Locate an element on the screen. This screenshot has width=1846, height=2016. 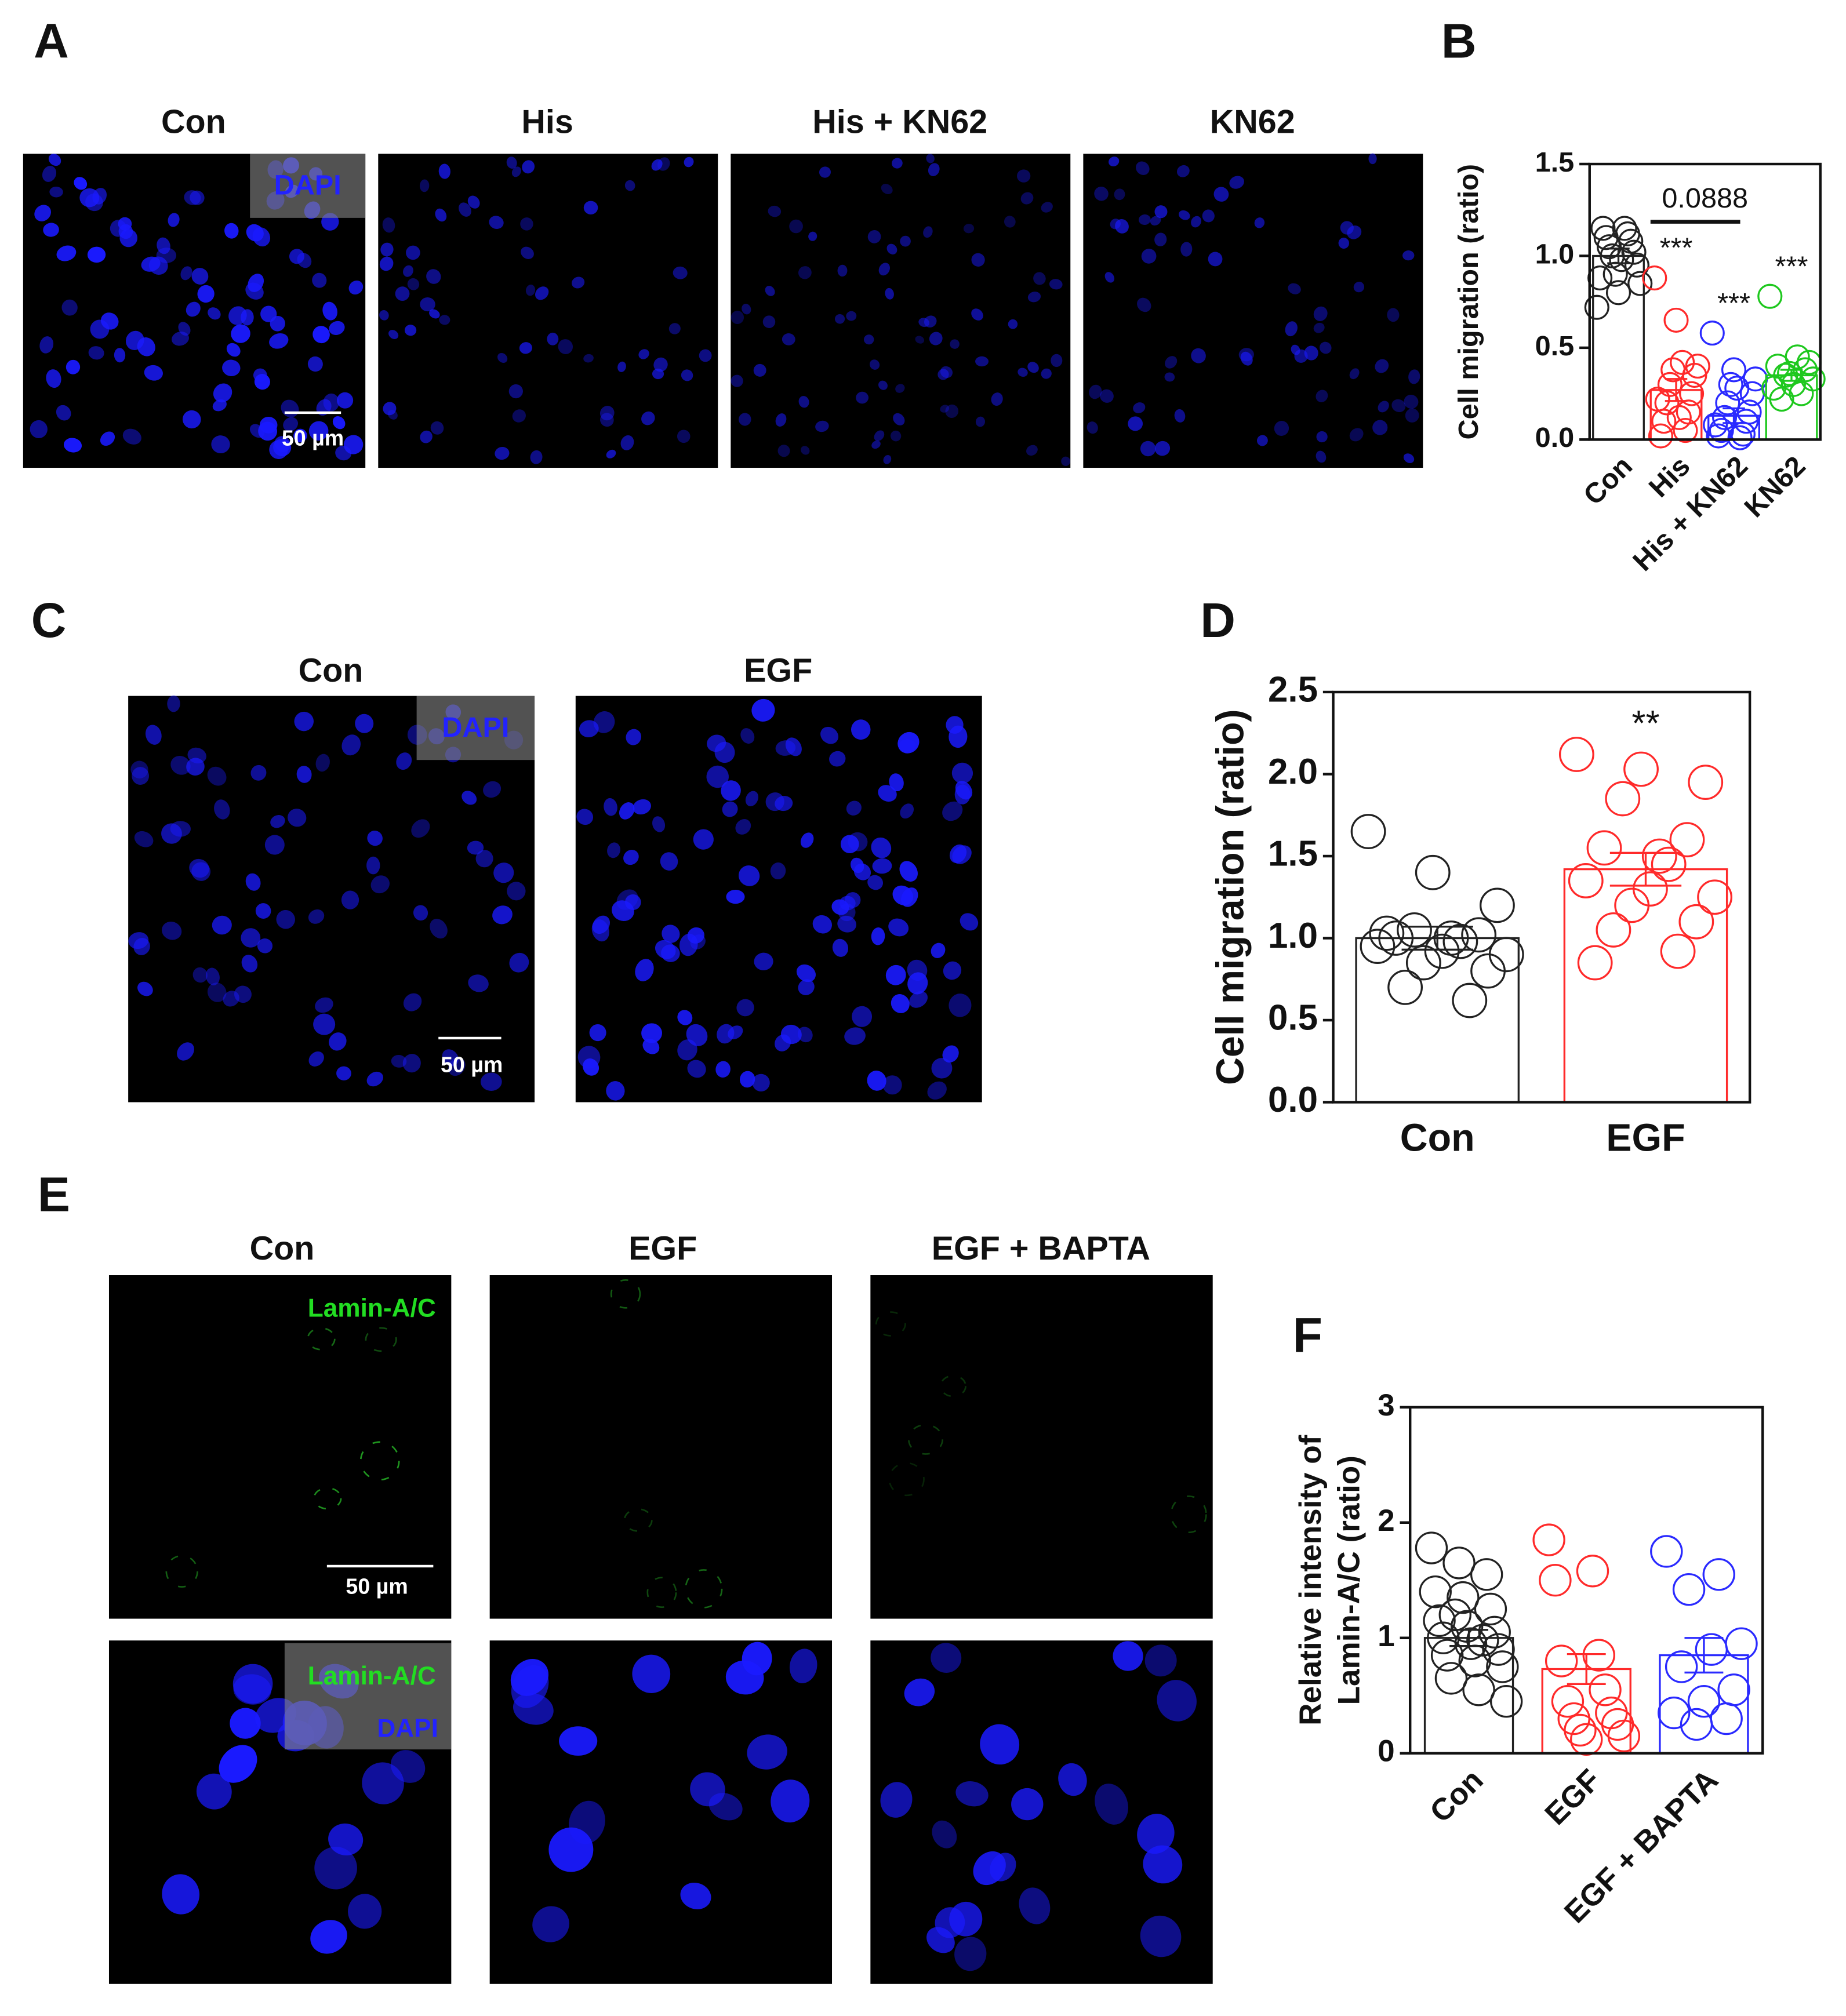
image-title: EGF is located at coordinates (662, 1248).